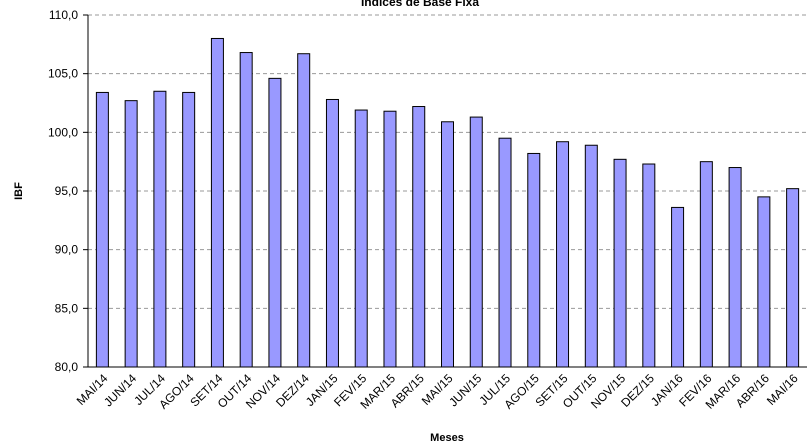  What do you see at coordinates (63, 15) in the screenshot?
I see `y-tick-label: 110,0` at bounding box center [63, 15].